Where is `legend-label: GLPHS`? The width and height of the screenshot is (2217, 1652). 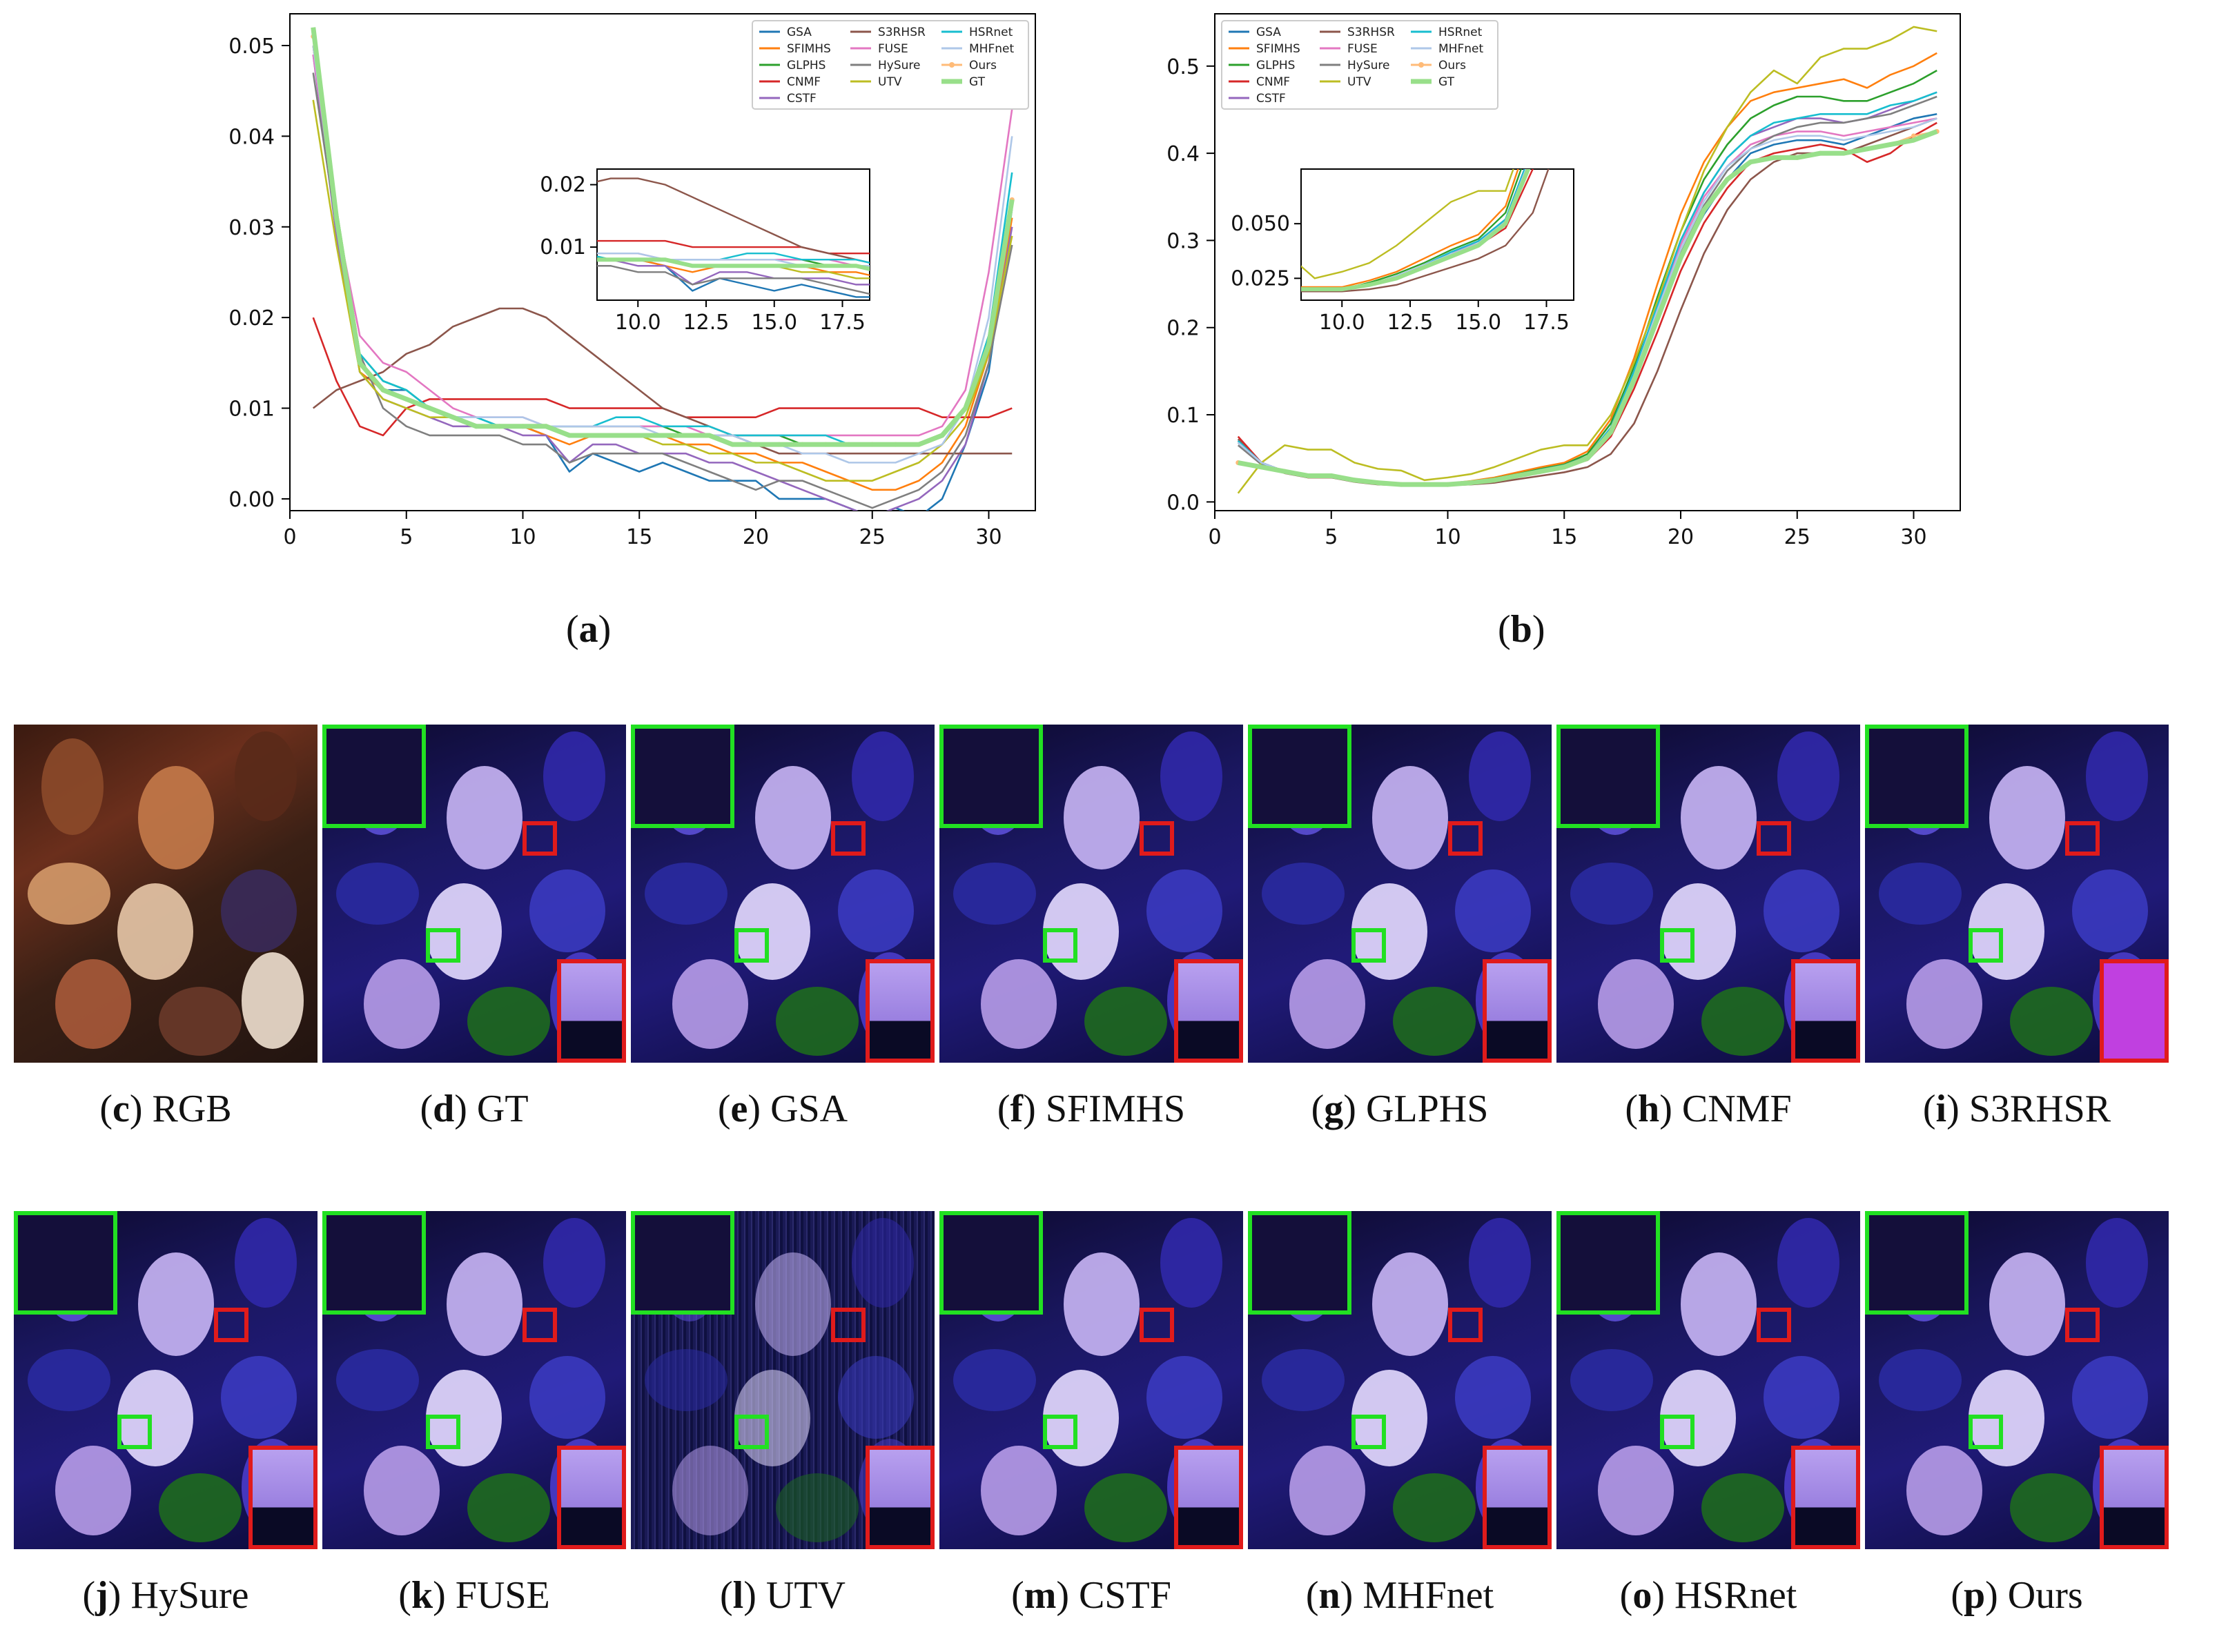 legend-label: GLPHS is located at coordinates (806, 65).